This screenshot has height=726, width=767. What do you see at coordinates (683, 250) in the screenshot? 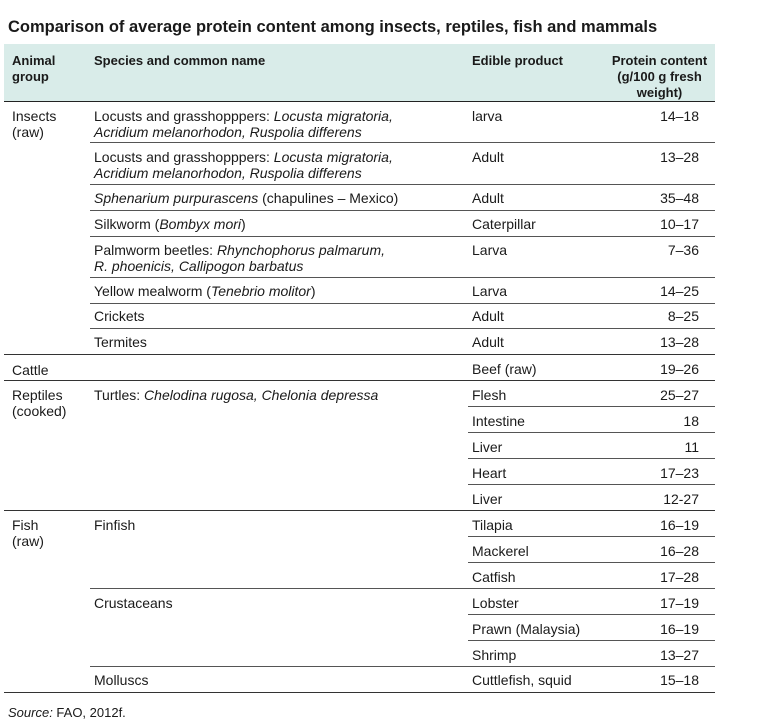
I see `table-row-protein: 7–36` at bounding box center [683, 250].